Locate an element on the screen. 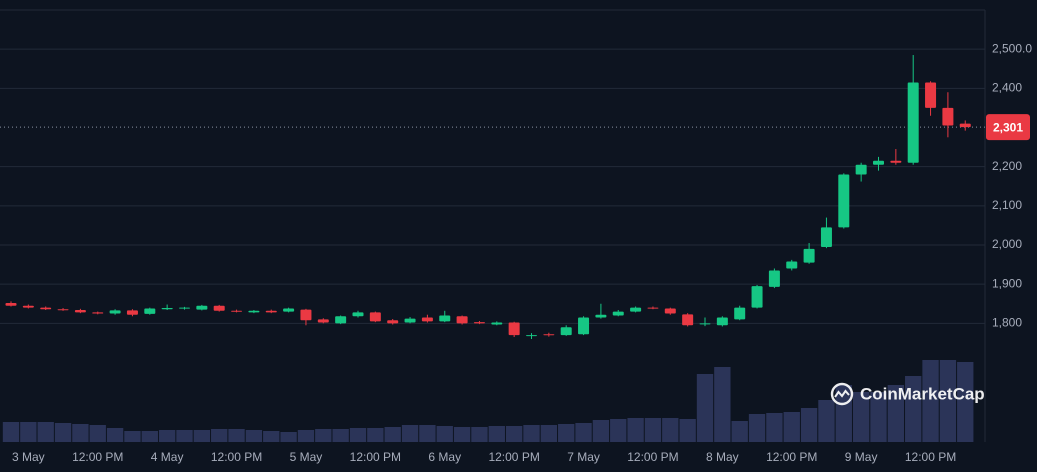 The width and height of the screenshot is (1037, 472). x-tick-label: 9 May is located at coordinates (861, 457).